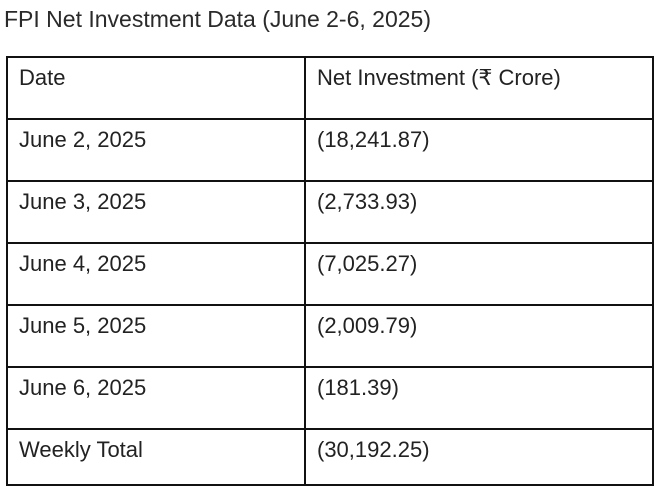 This screenshot has height=486, width=660. What do you see at coordinates (156, 398) in the screenshot?
I see `date-cell: June 6, 2025` at bounding box center [156, 398].